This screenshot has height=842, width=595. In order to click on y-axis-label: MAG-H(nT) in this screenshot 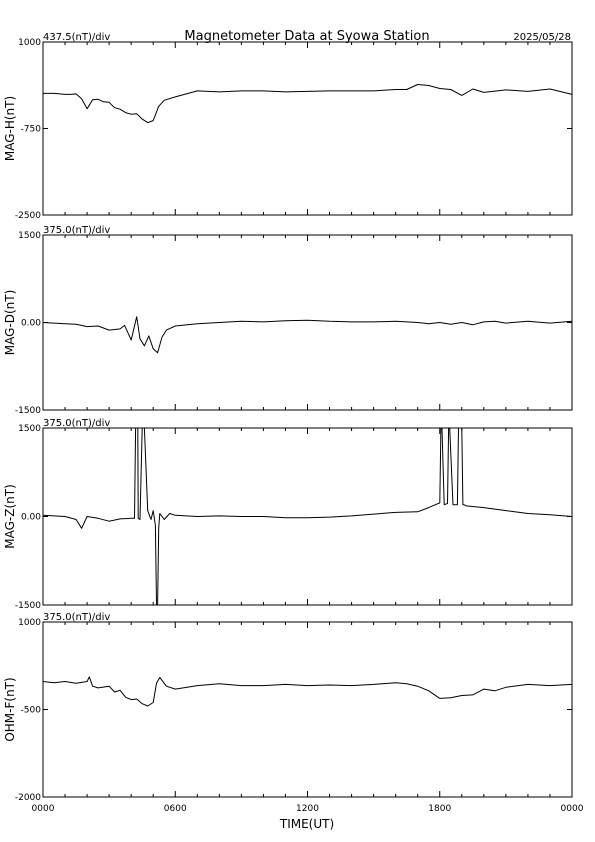, I will do `click(10, 128)`.